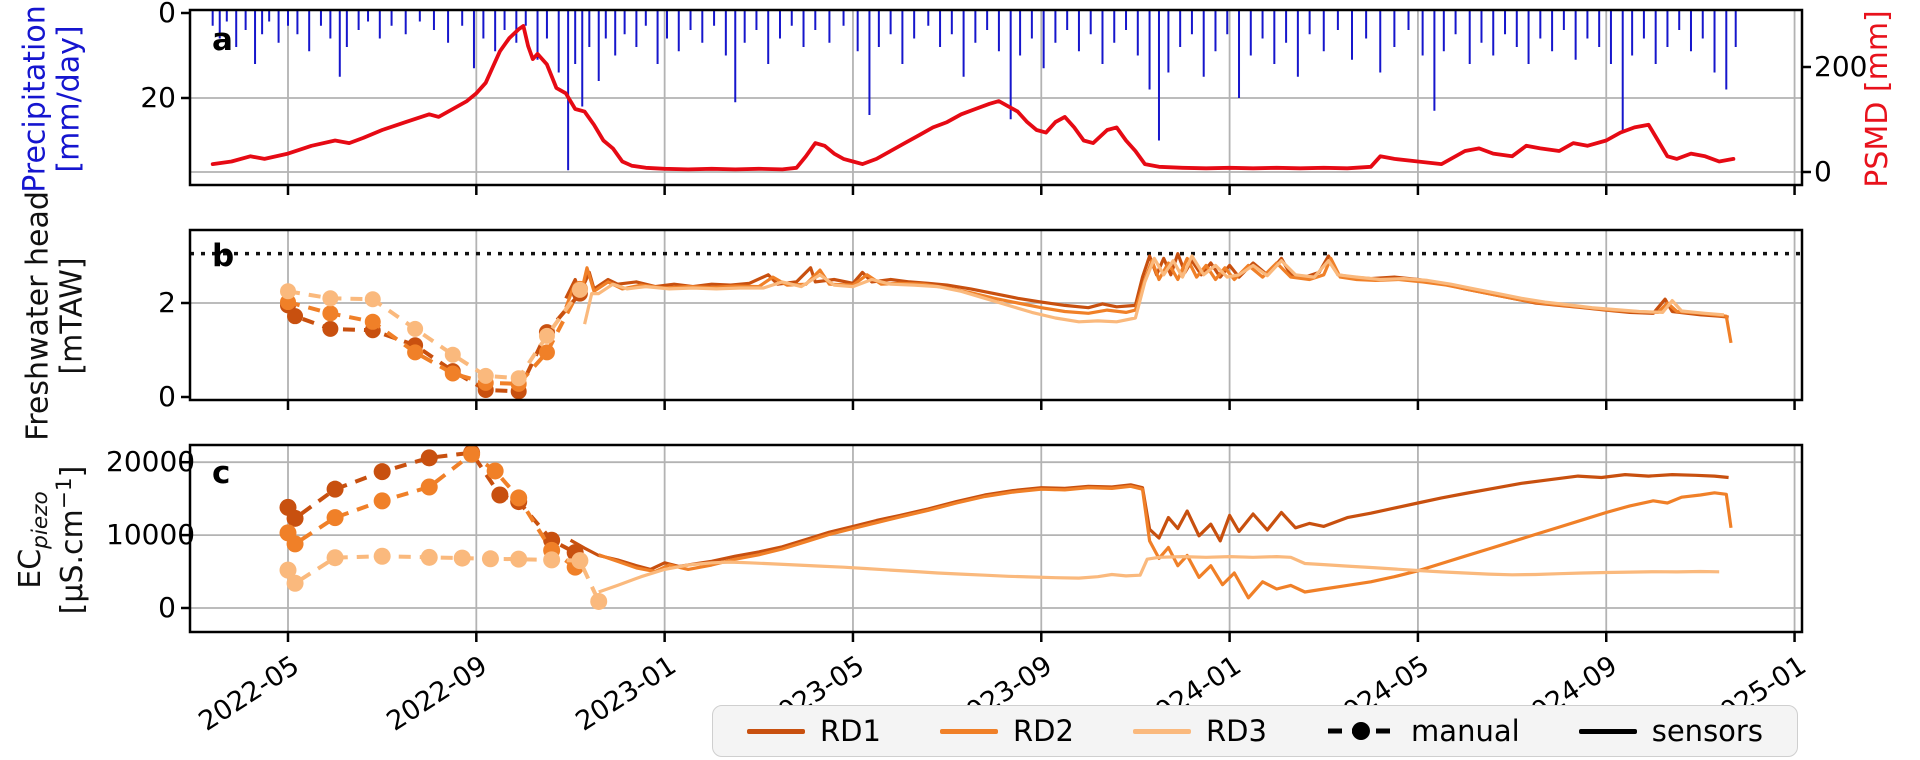  I want to click on y-tick-psmd-0: 0, so click(1823, 171).